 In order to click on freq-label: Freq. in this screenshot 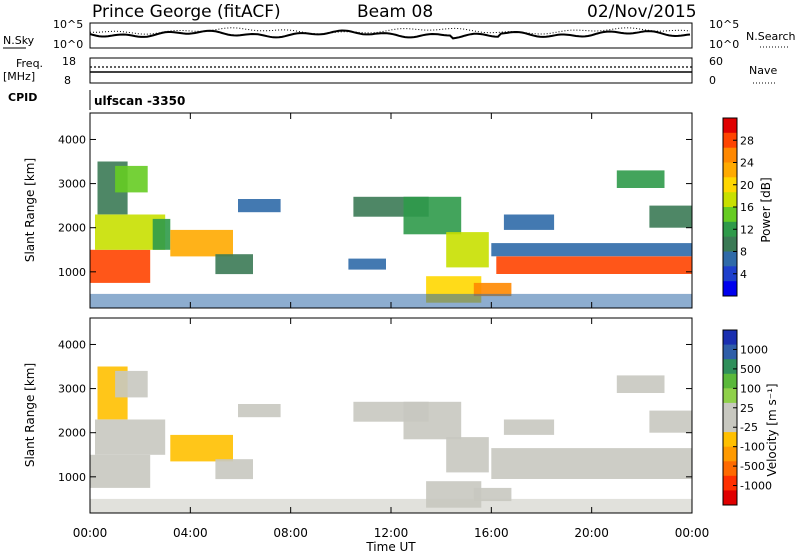, I will do `click(29, 63)`.